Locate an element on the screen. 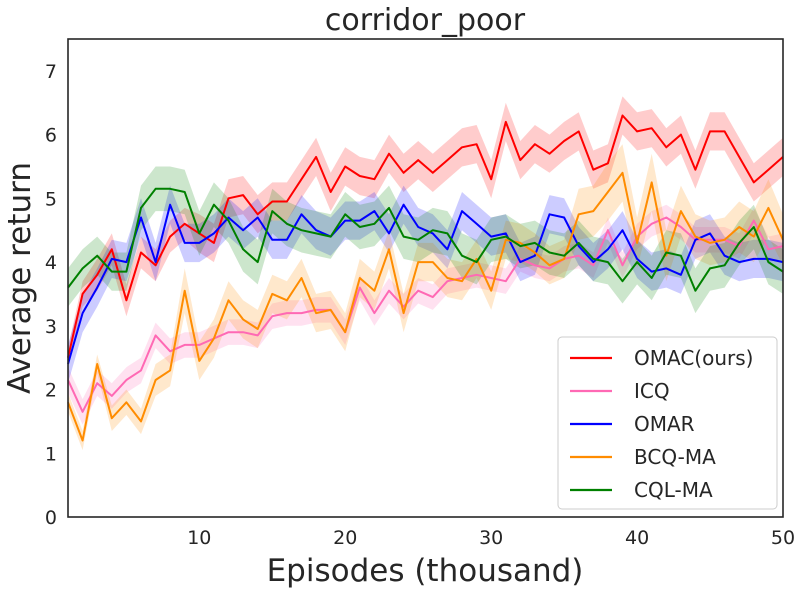 This screenshot has width=800, height=597. legend-label-cql-ma: CQL-MA is located at coordinates (673, 490).